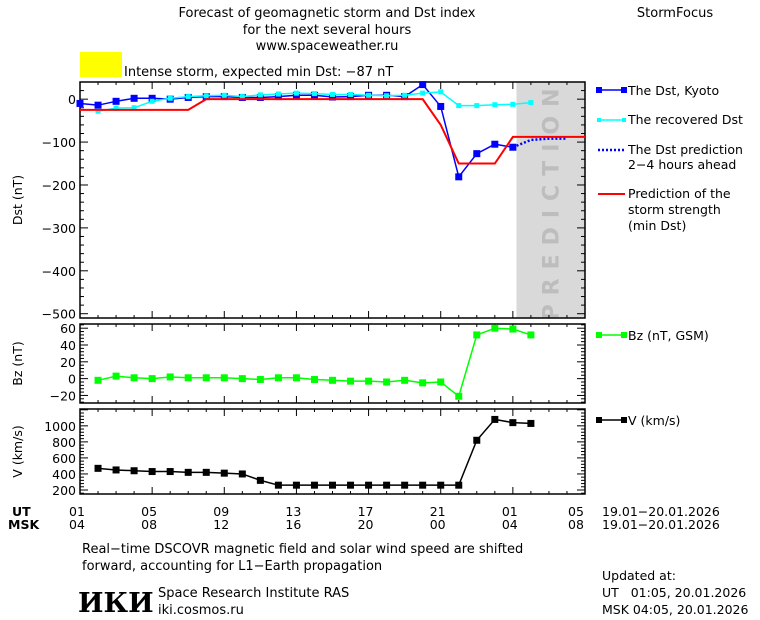  Describe the element at coordinates (675, 609) in the screenshot. I see `updated-msk: MSK 04:05, 20.01.2026` at that location.